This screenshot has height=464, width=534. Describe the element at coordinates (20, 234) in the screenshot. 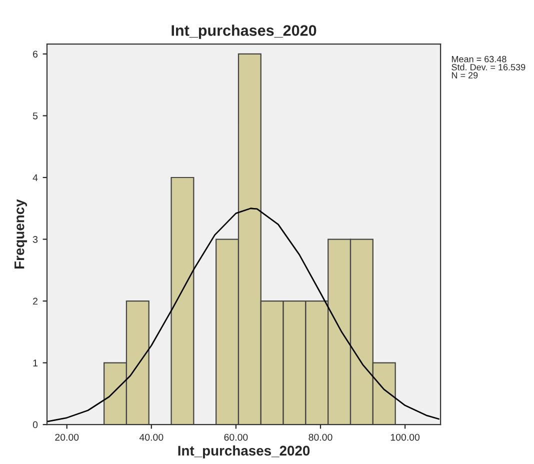

I see `y-axis-title: Frequency` at that location.